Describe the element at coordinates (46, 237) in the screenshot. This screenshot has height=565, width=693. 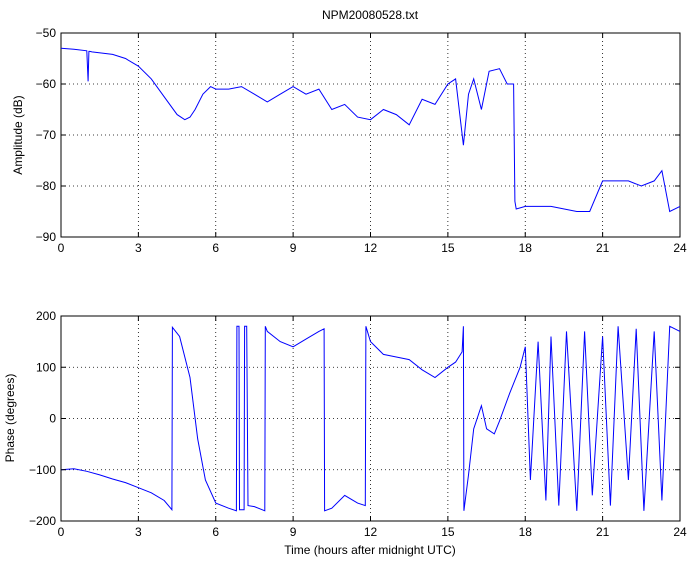
I see `amplitude-y-tick-label: −90` at that location.